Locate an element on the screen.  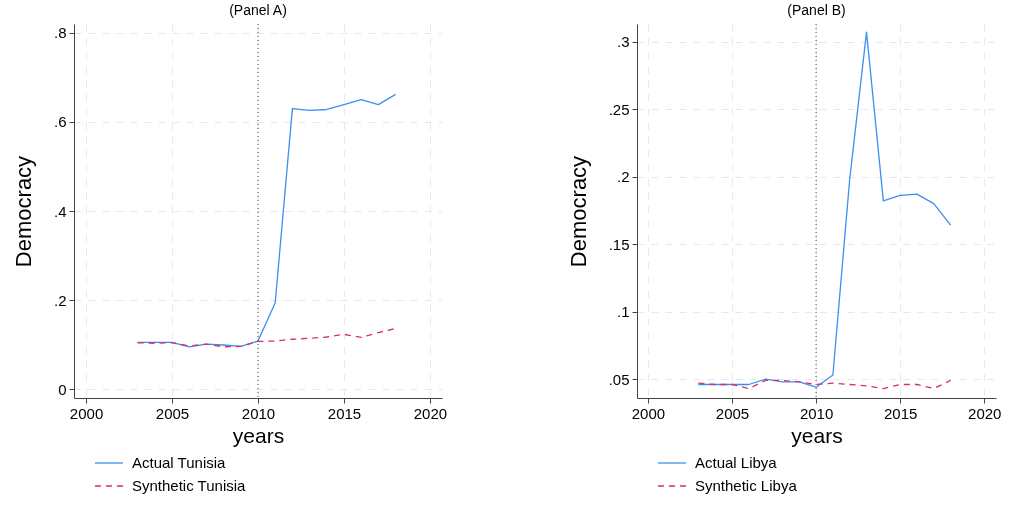
y-tick-label: .4 is located at coordinates (60, 211).